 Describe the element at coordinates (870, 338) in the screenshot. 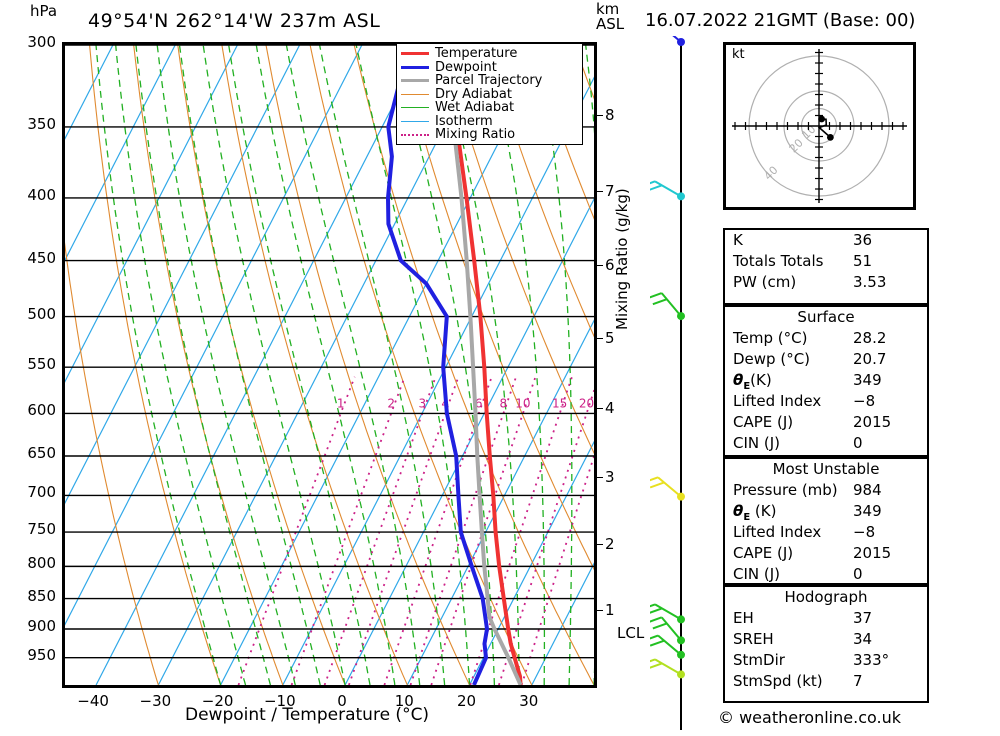

I see `surface-value: 28.2` at that location.